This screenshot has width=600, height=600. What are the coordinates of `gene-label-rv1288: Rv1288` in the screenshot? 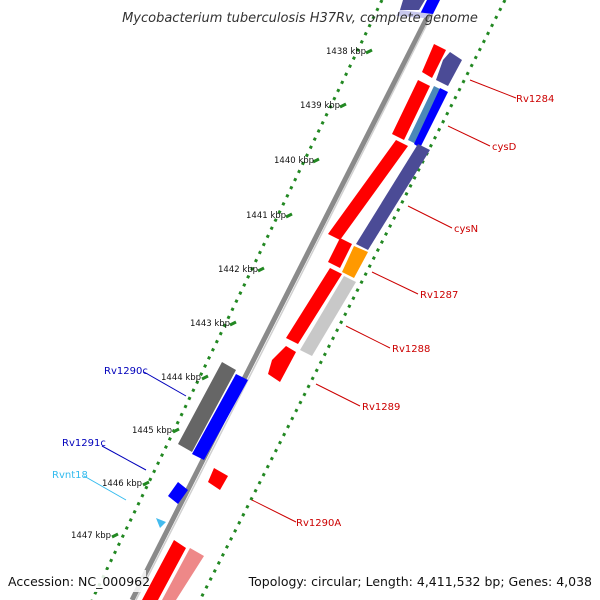 It's located at (411, 349).